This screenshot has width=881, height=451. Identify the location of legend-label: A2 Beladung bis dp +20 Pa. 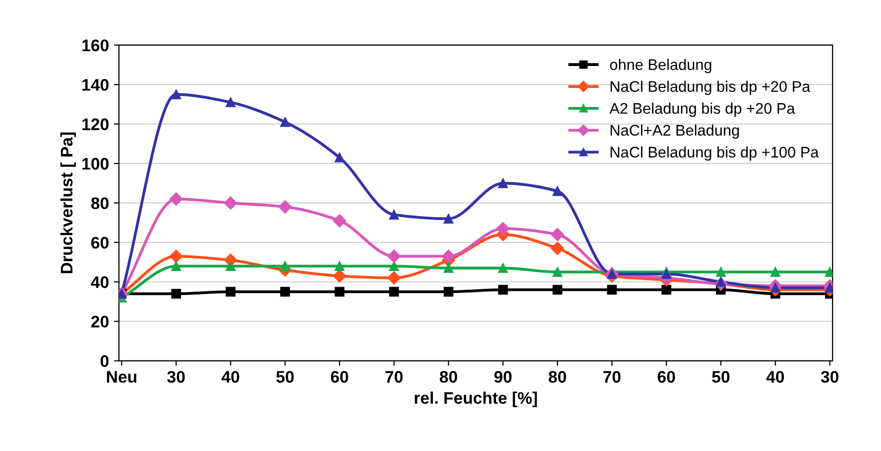
(702, 109).